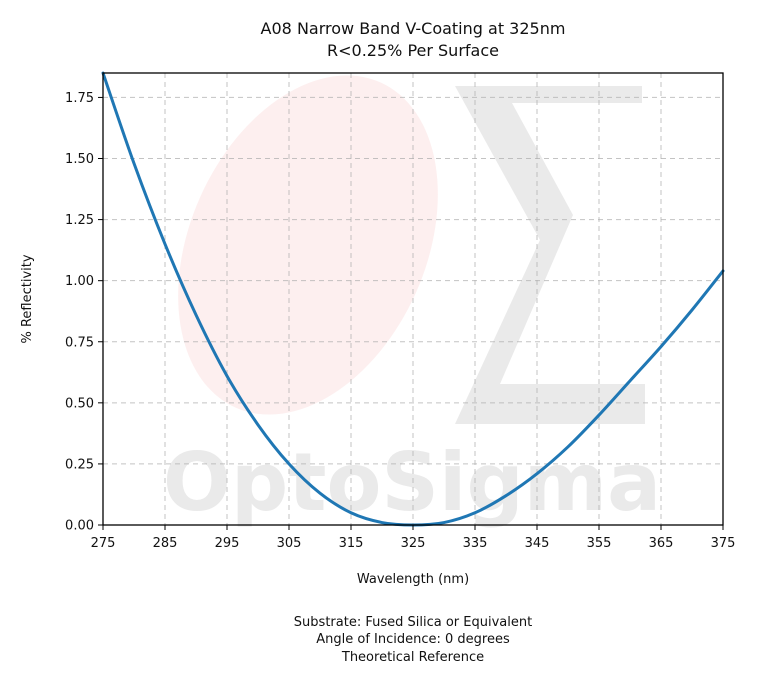  Describe the element at coordinates (79, 342) in the screenshot. I see `y-tick-label: 0.75` at that location.